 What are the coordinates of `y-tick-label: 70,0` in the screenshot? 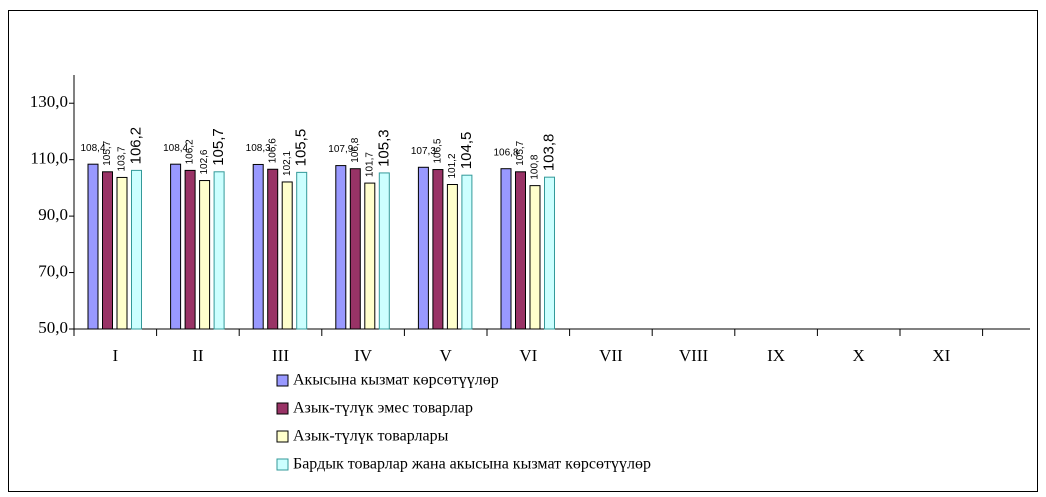 It's located at (53, 270).